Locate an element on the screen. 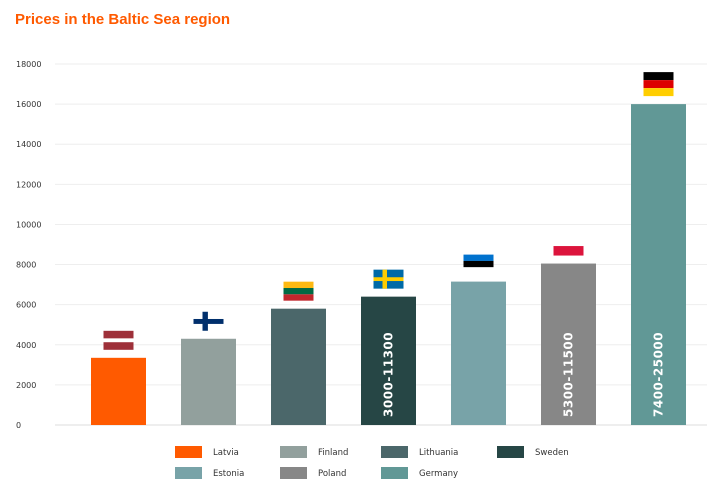 This screenshot has width=707, height=488. legend-label: Finland is located at coordinates (333, 453).